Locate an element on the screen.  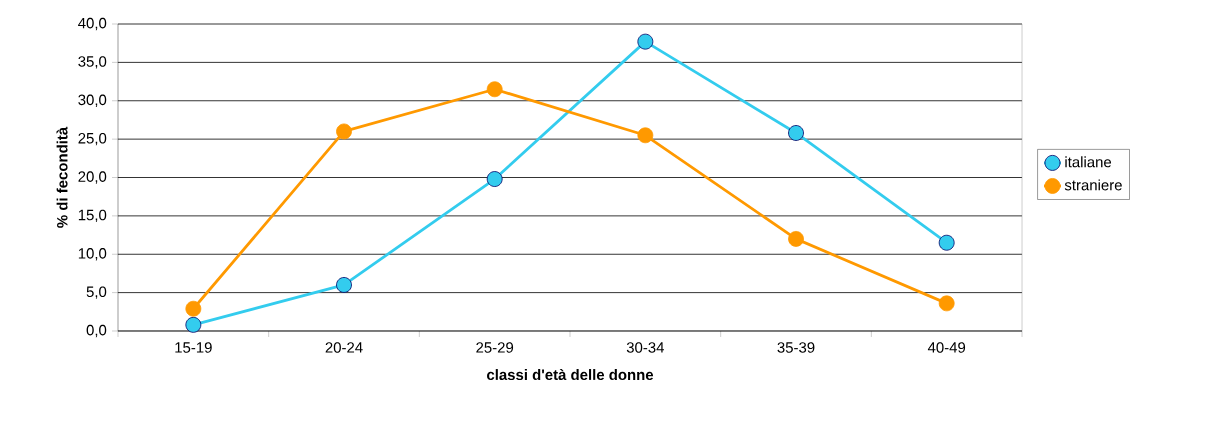
legend-label: straniere is located at coordinates (1093, 185).